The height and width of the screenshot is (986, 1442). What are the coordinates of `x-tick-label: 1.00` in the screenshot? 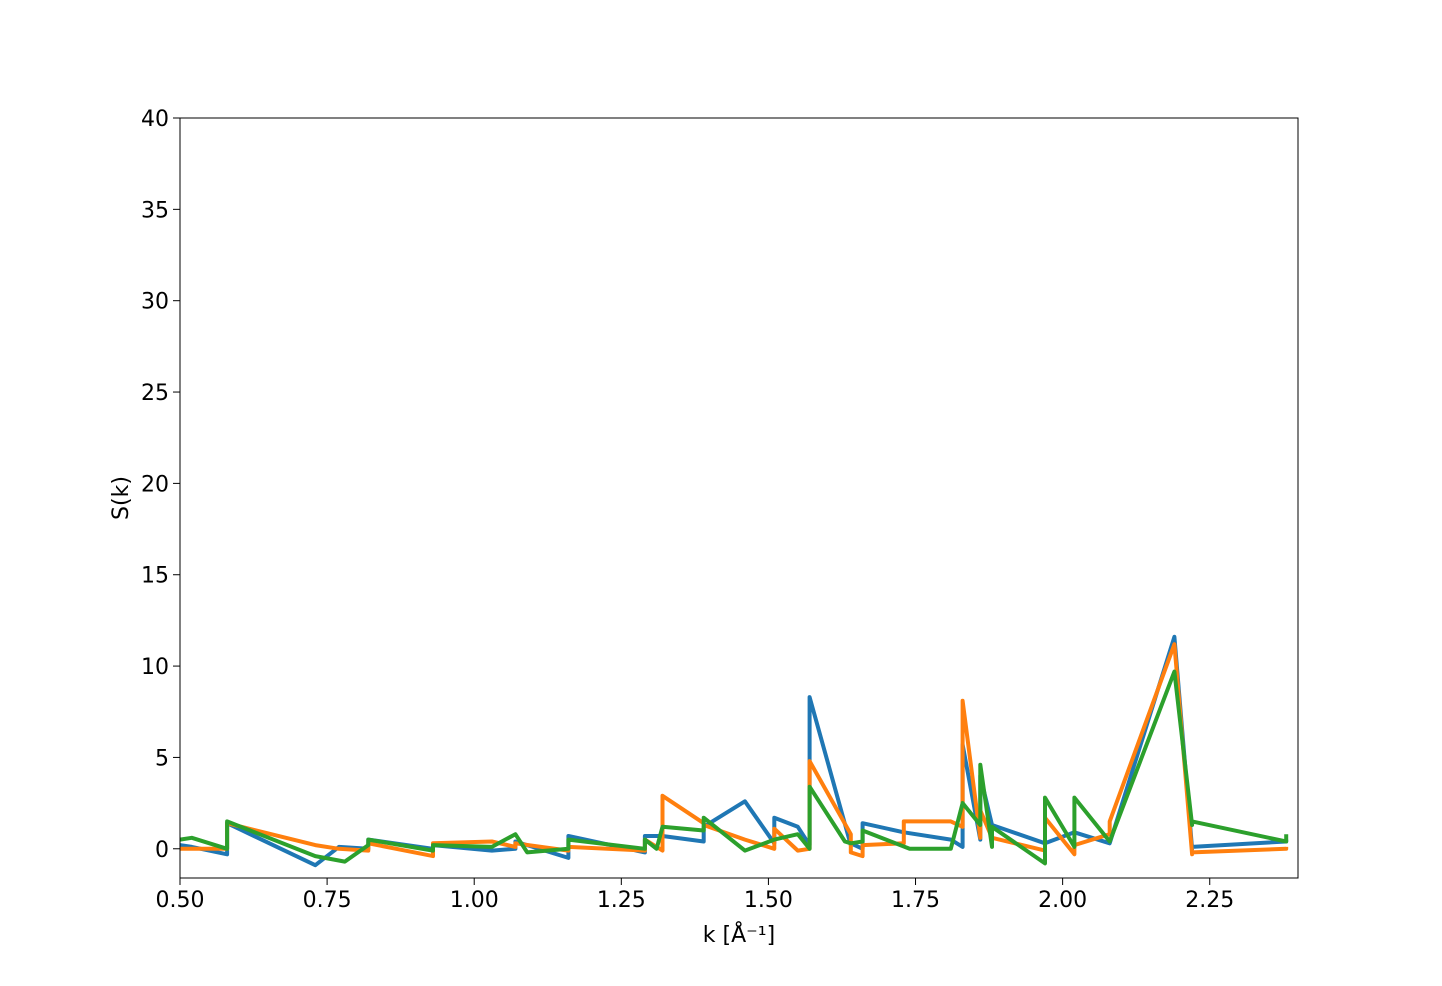 It's located at (474, 900).